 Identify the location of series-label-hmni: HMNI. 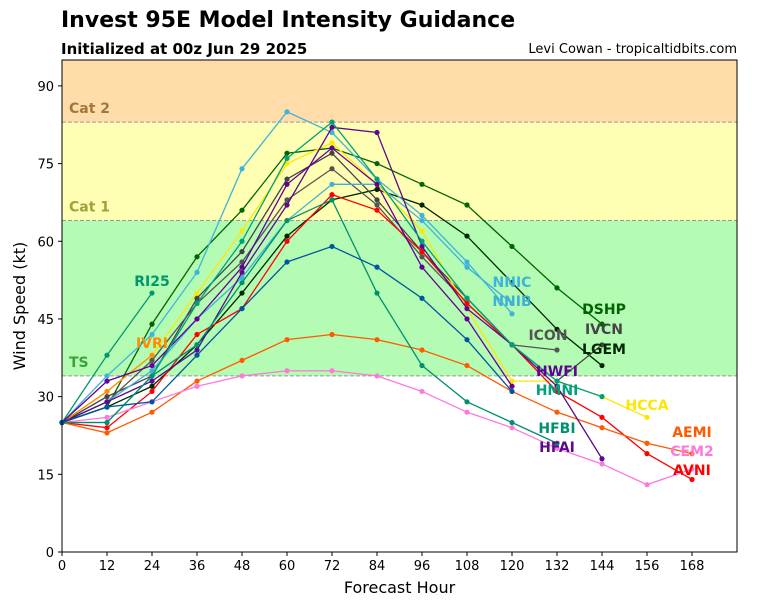
(557, 391).